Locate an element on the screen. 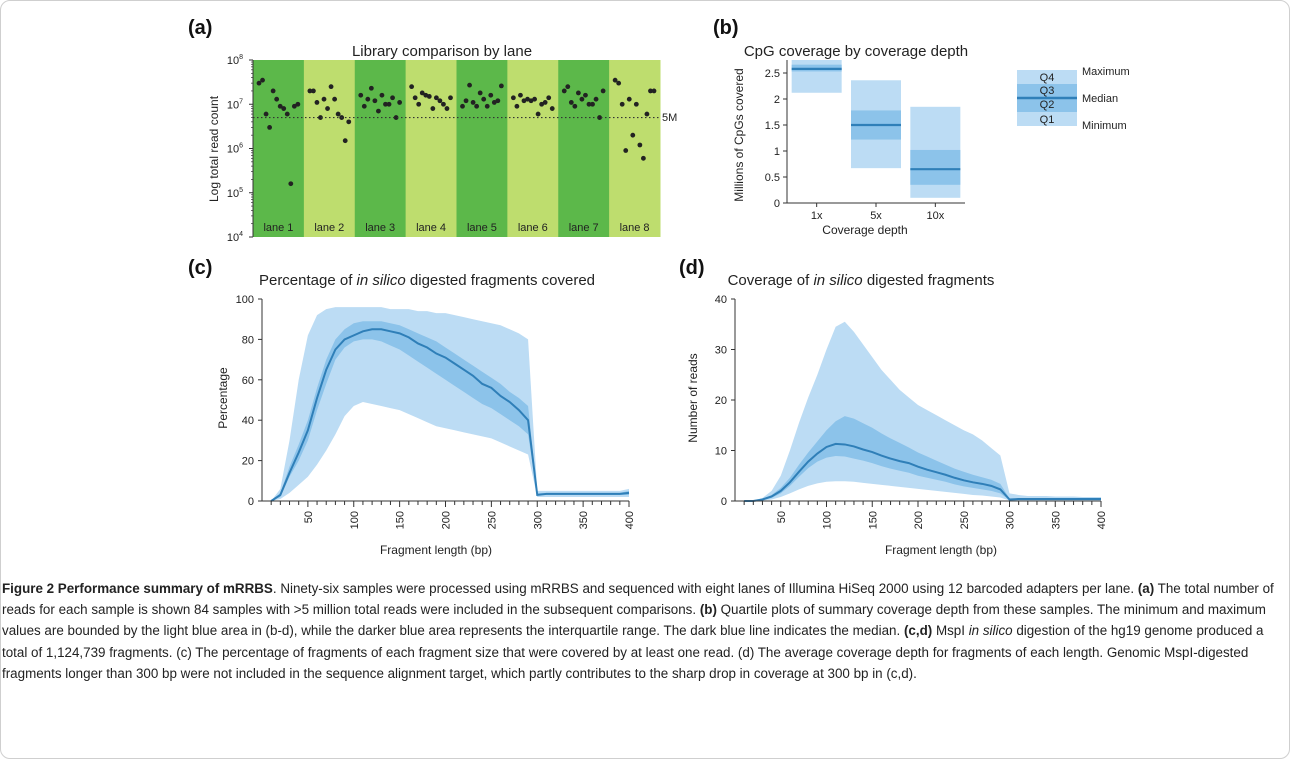 The image size is (1290, 759). panel-a-points is located at coordinates (456, 132).